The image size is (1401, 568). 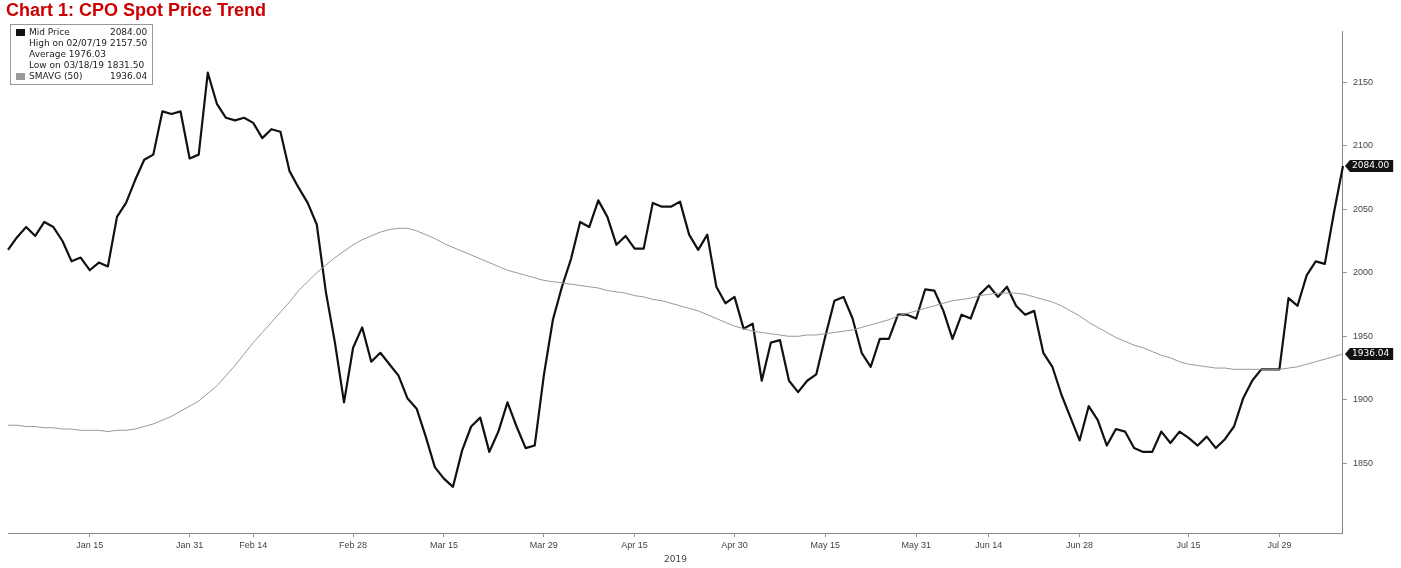 What do you see at coordinates (1363, 145) in the screenshot?
I see `y-tick-label: 2100` at bounding box center [1363, 145].